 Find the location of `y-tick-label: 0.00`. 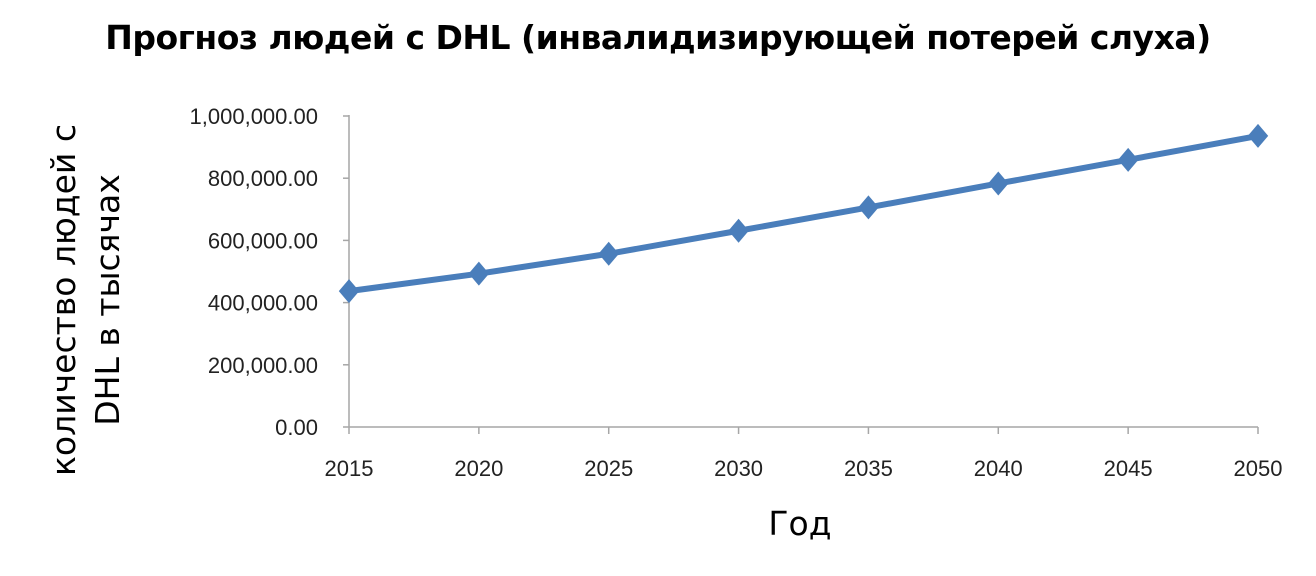

y-tick-label: 0.00 is located at coordinates (296, 427).